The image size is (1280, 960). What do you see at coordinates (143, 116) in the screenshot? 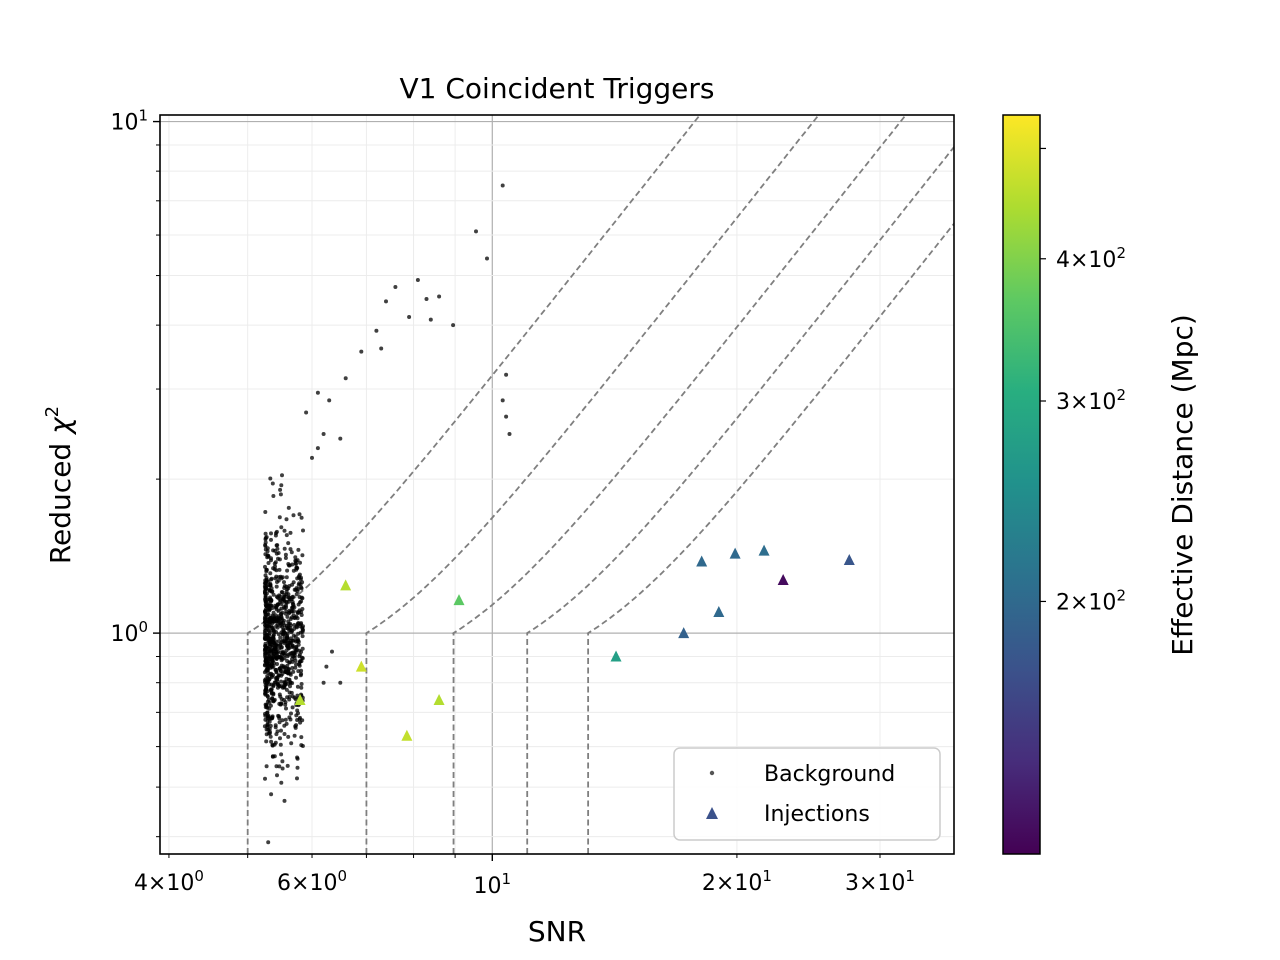
I see `y-tick-label-exponent: 1` at bounding box center [143, 116].